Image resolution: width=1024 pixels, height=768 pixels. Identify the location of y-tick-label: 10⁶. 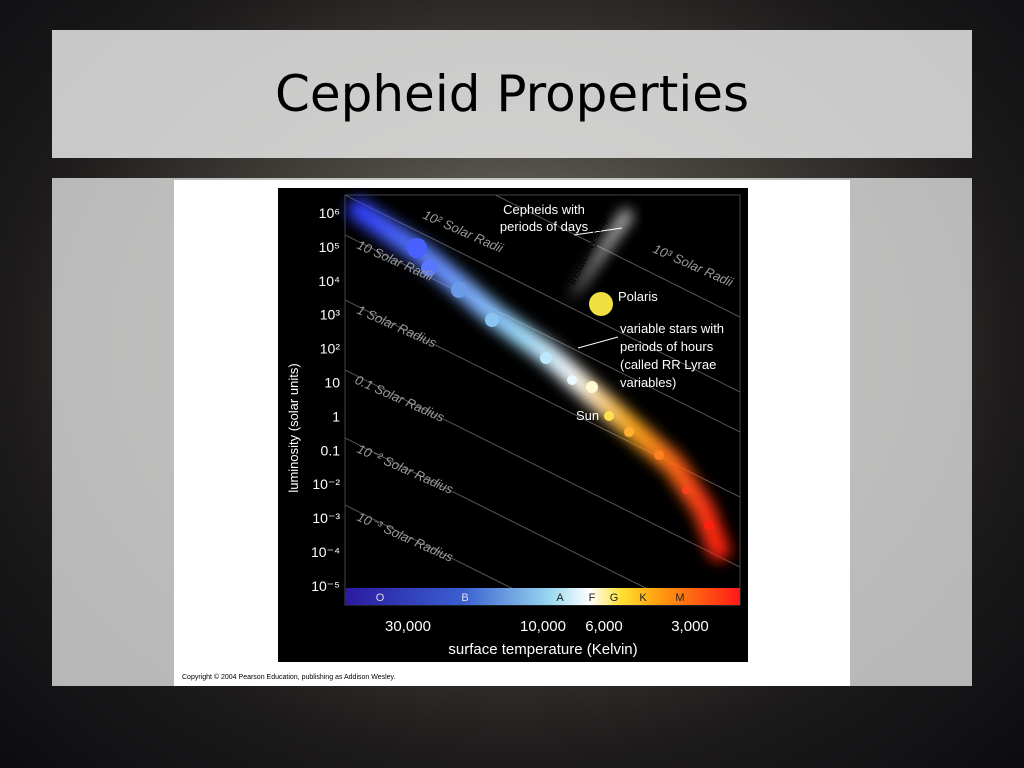
(329, 213).